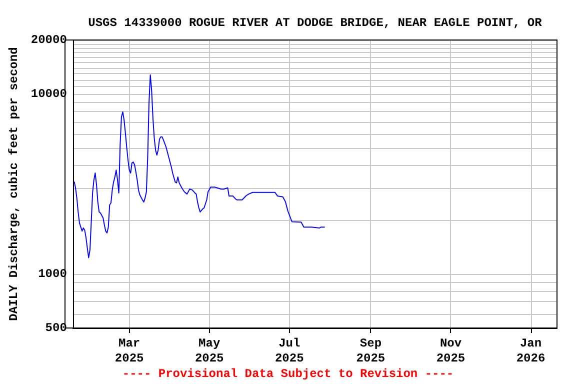 The height and width of the screenshot is (384, 576). I want to click on chart-title: USGS 14339000 ROGUE RIVER AT DODGE BRIDGE, NEAR EAGLE POINT, OR, so click(315, 23).